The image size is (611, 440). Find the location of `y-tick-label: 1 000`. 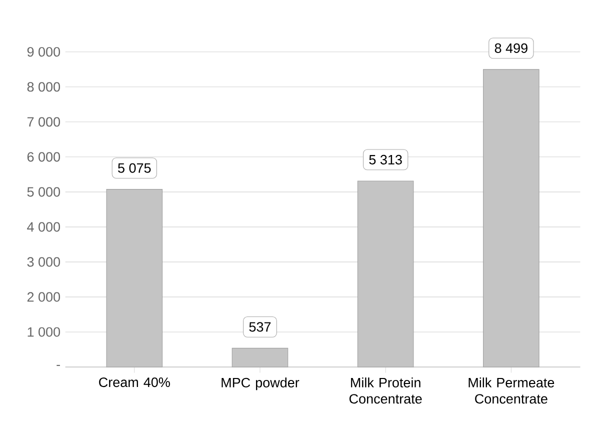

y-tick-label: 1 000 is located at coordinates (44, 332).